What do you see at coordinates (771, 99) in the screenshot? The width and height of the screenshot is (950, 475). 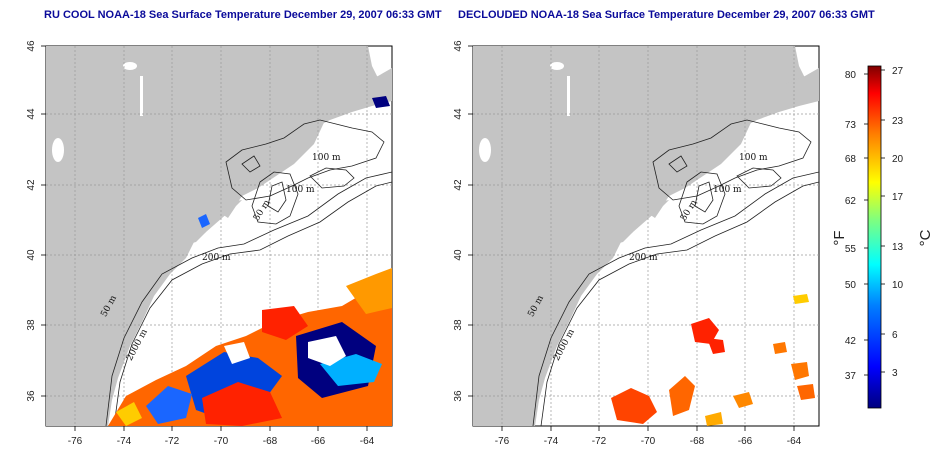 I see `right-nova-scotia` at bounding box center [771, 99].